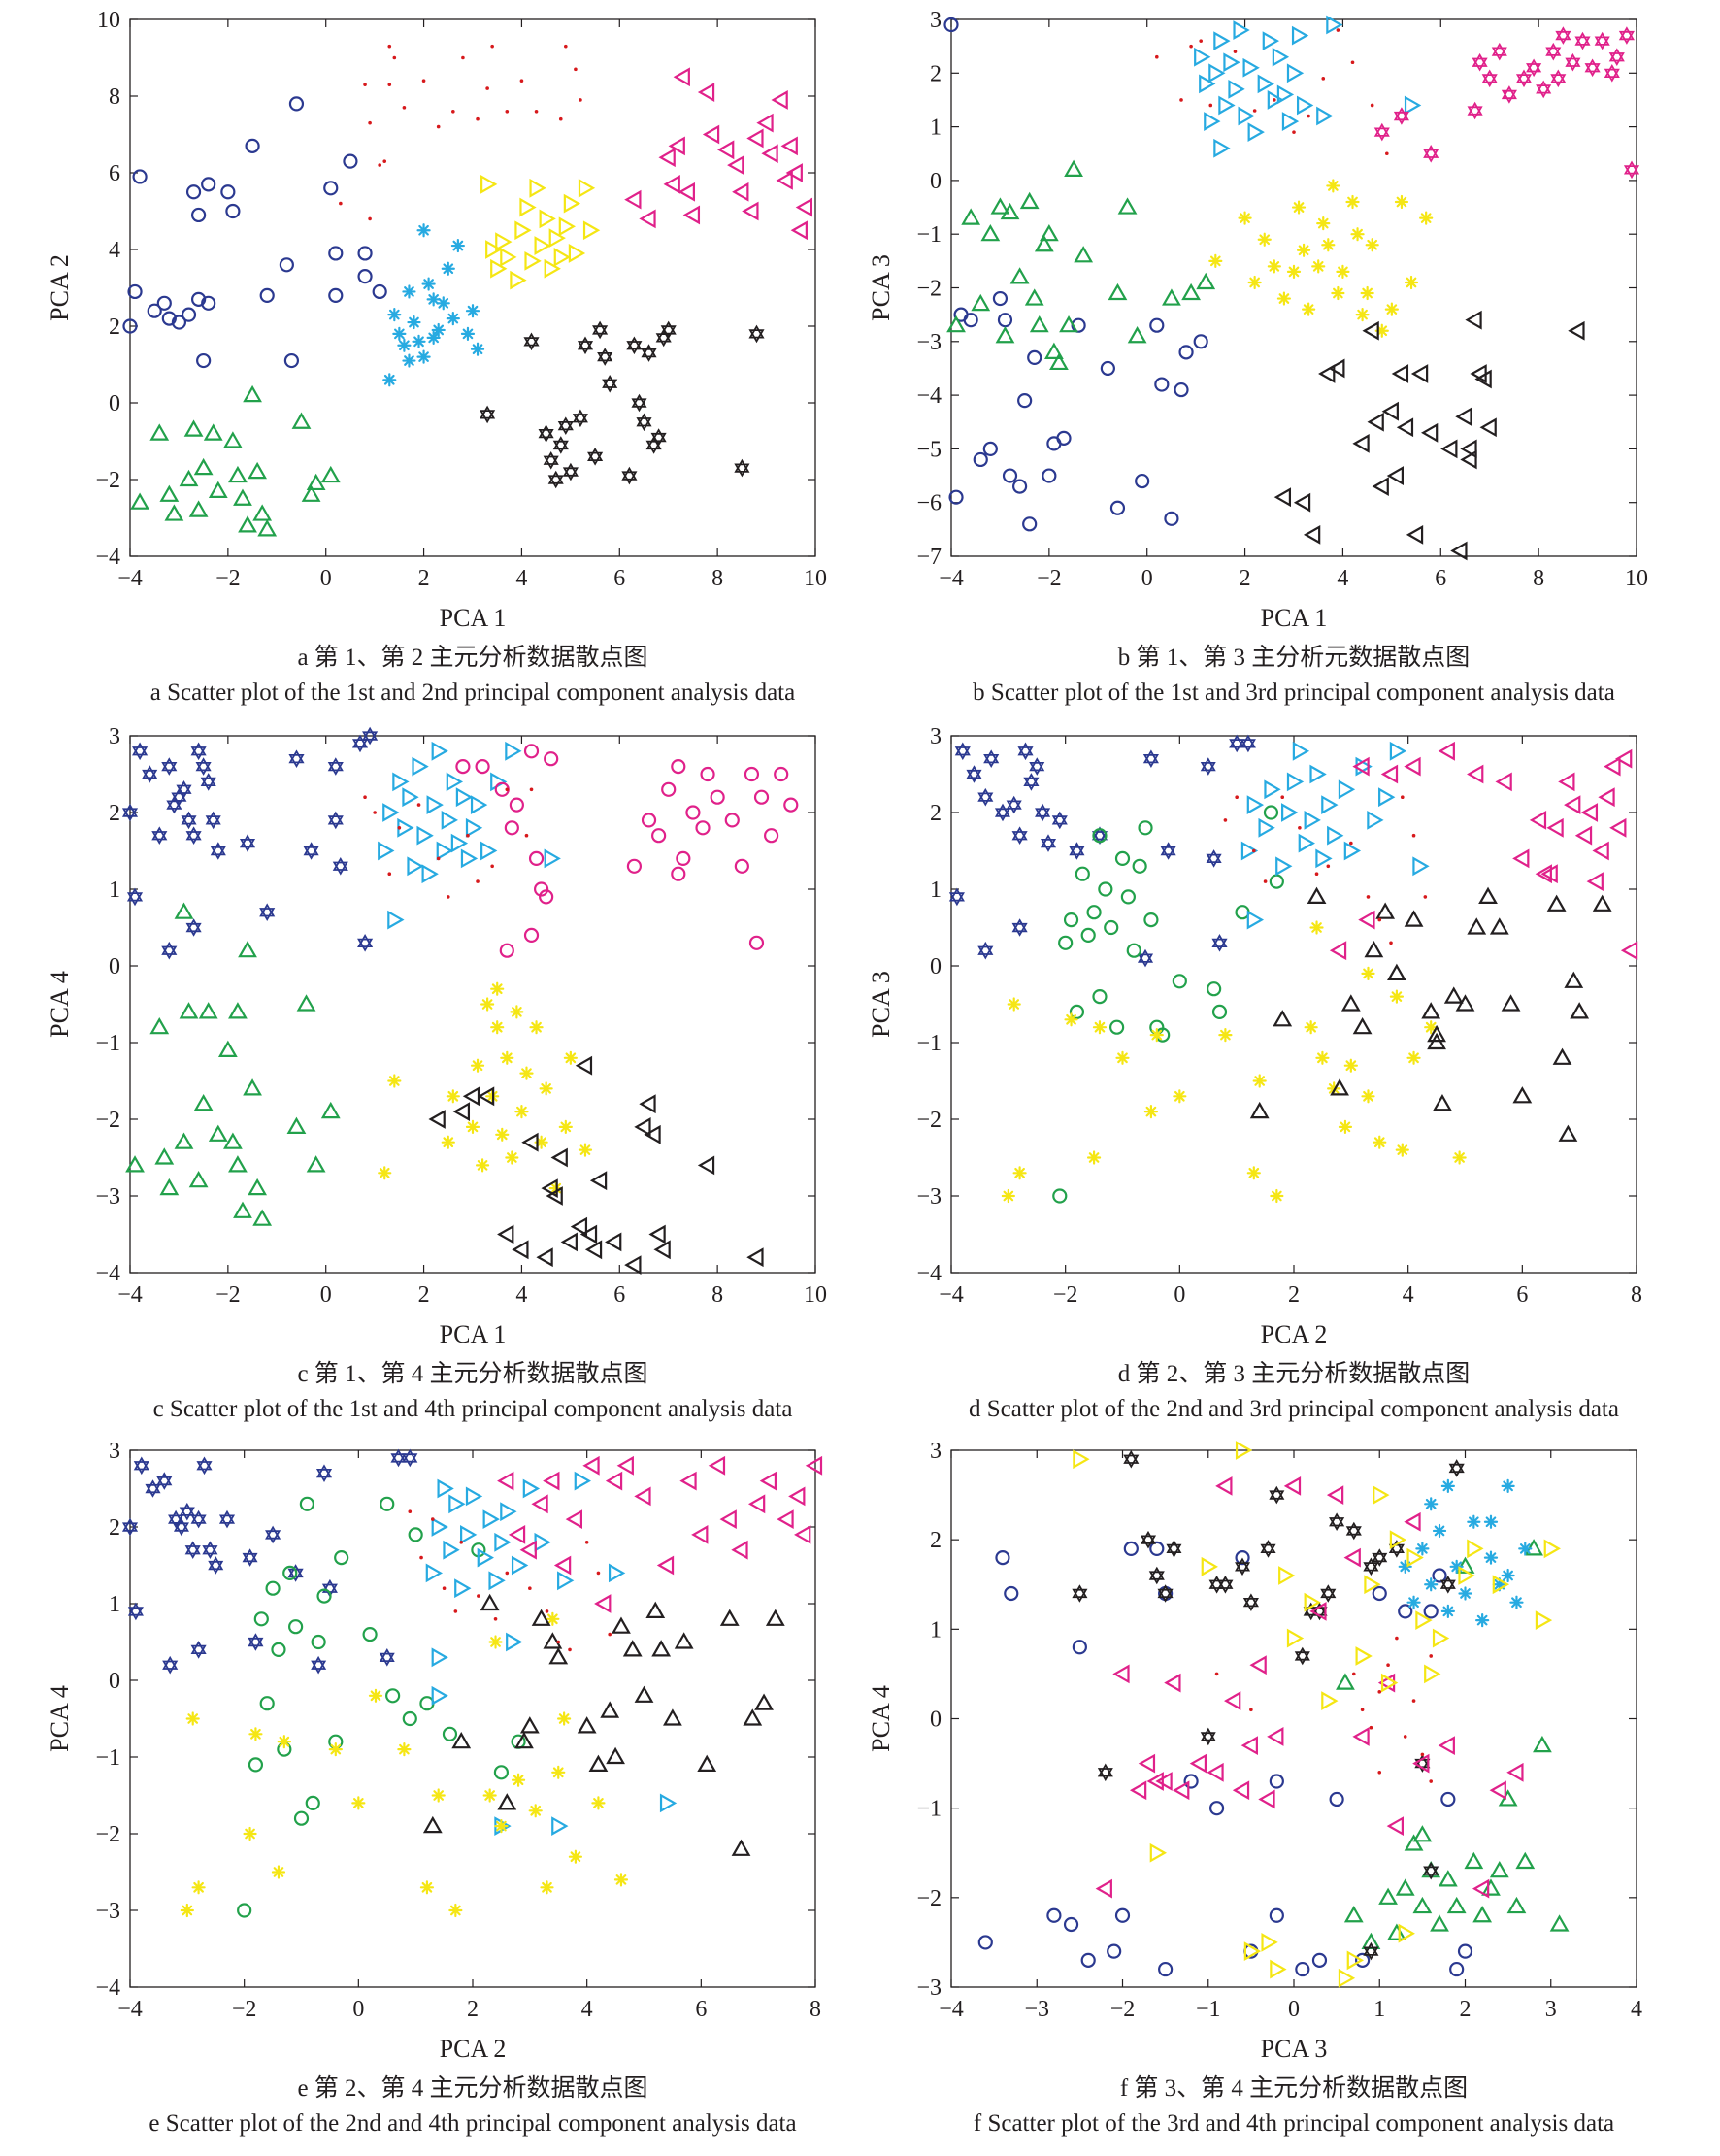  I want to click on data-points, so click(1273, 1715).